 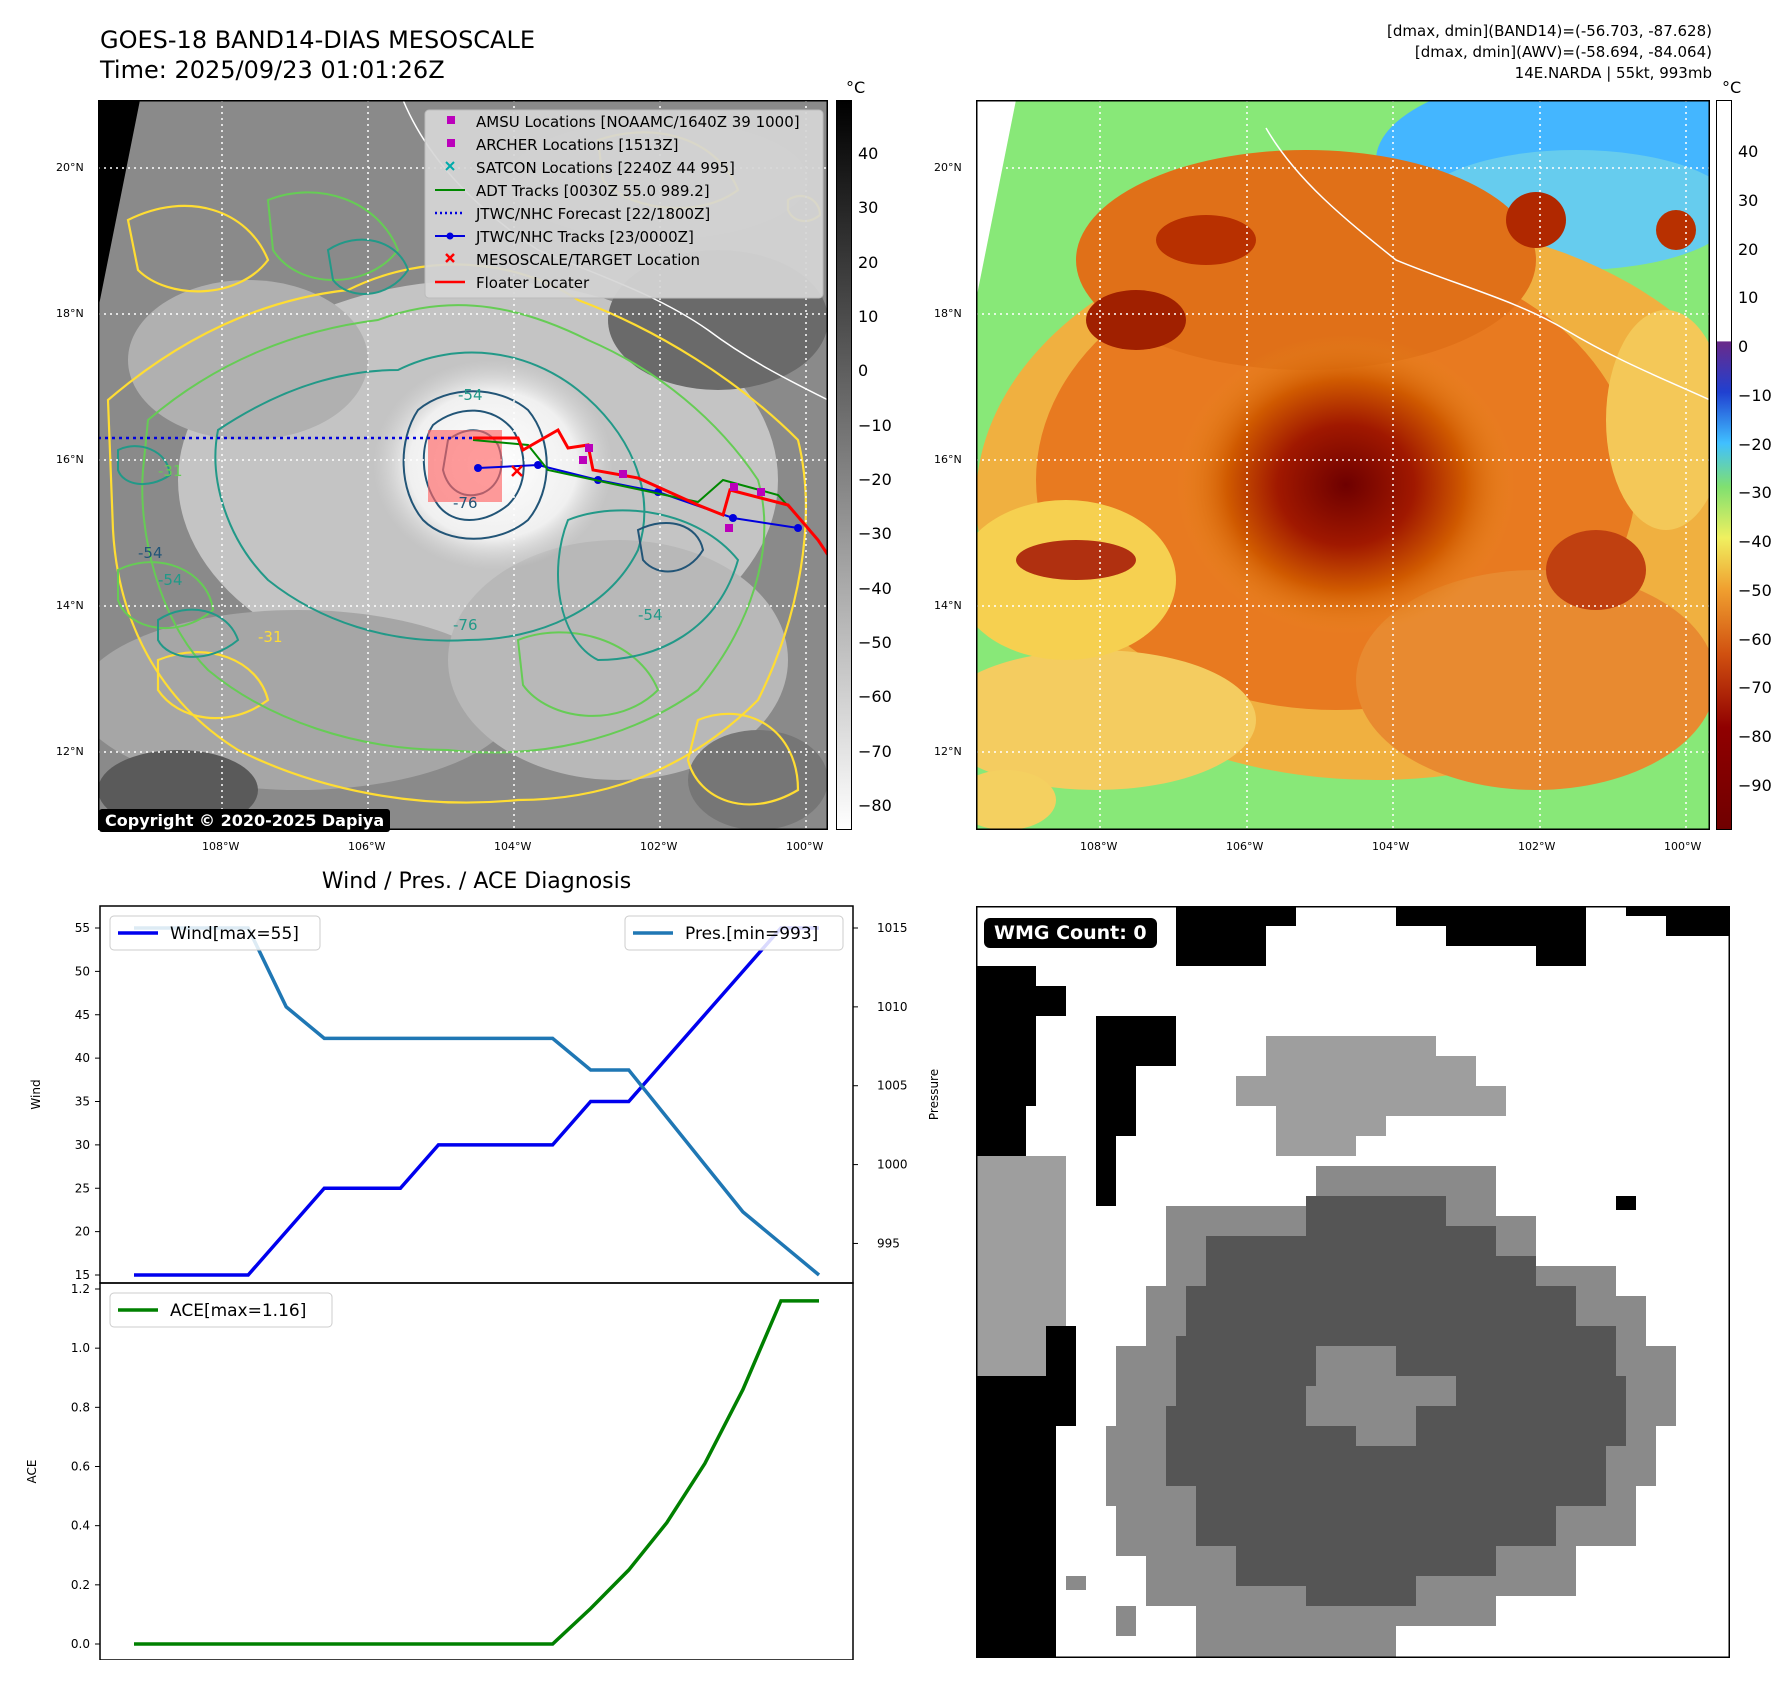 I want to click on pressure-y-tick-label: 1010, so click(x=892, y=1007).